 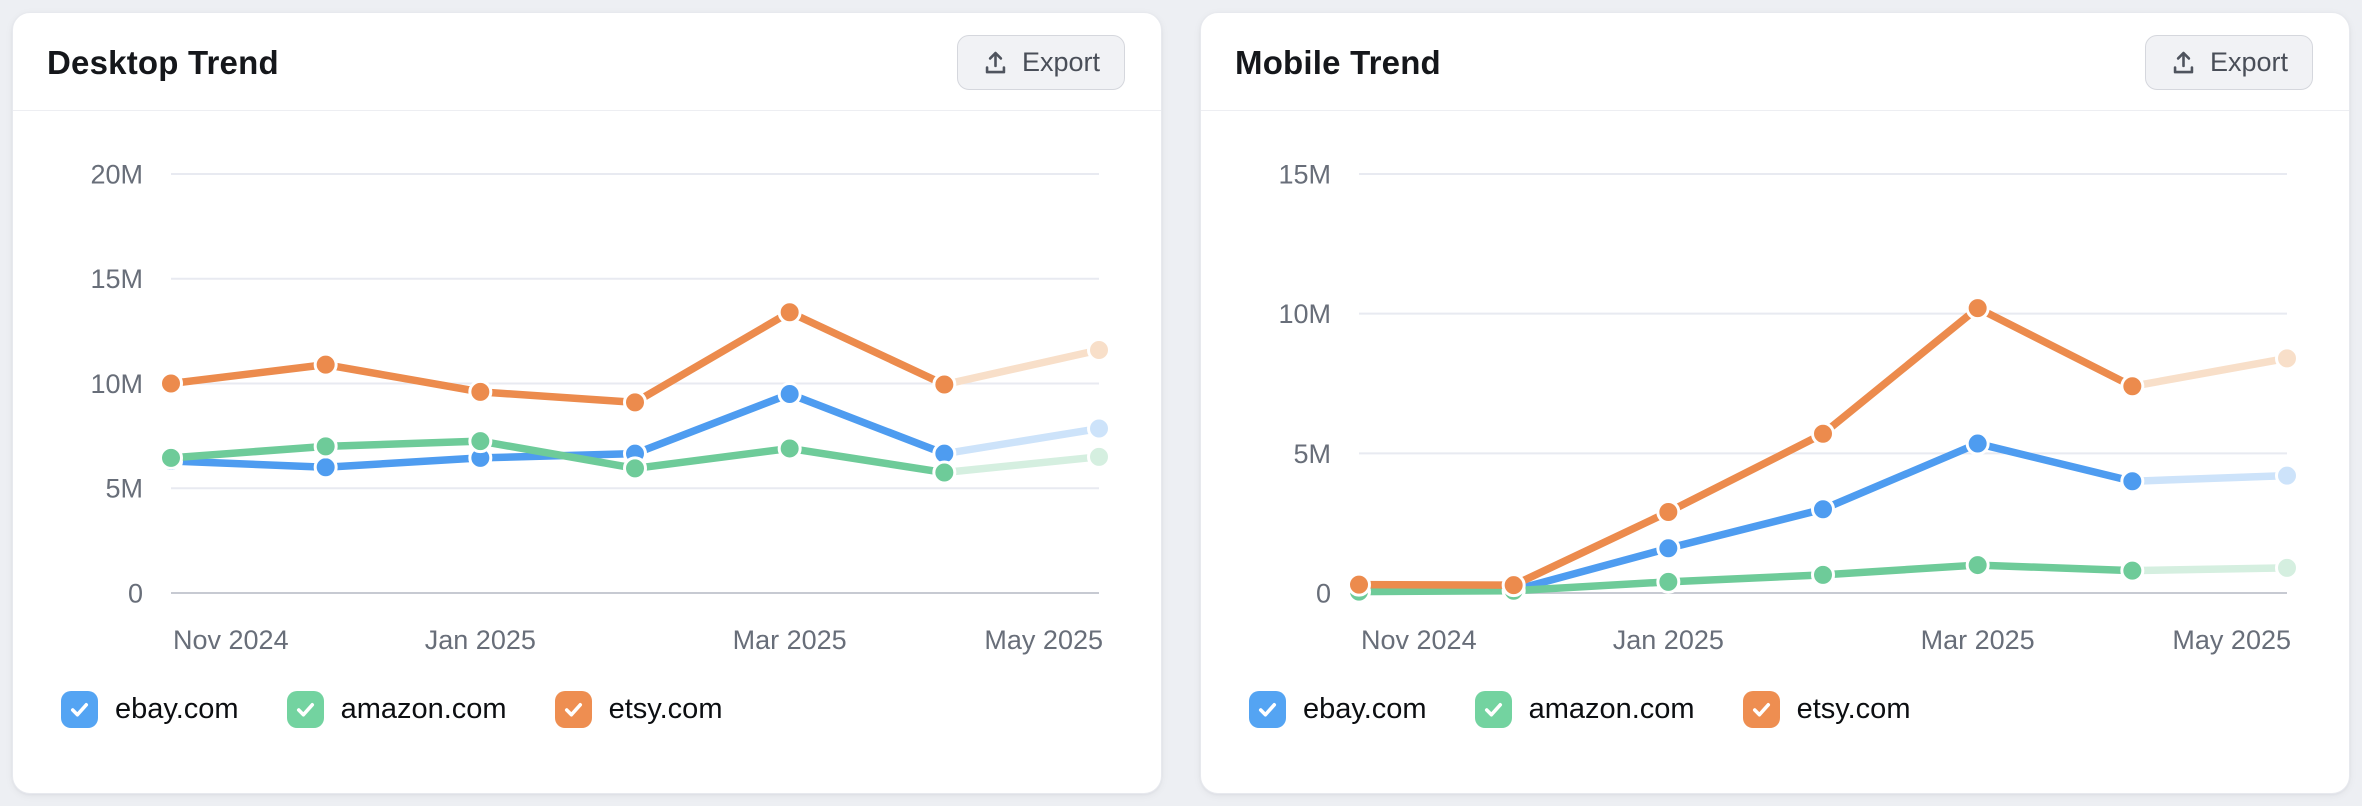 I want to click on data-point-ebay-com-dec-2024, so click(x=325, y=467).